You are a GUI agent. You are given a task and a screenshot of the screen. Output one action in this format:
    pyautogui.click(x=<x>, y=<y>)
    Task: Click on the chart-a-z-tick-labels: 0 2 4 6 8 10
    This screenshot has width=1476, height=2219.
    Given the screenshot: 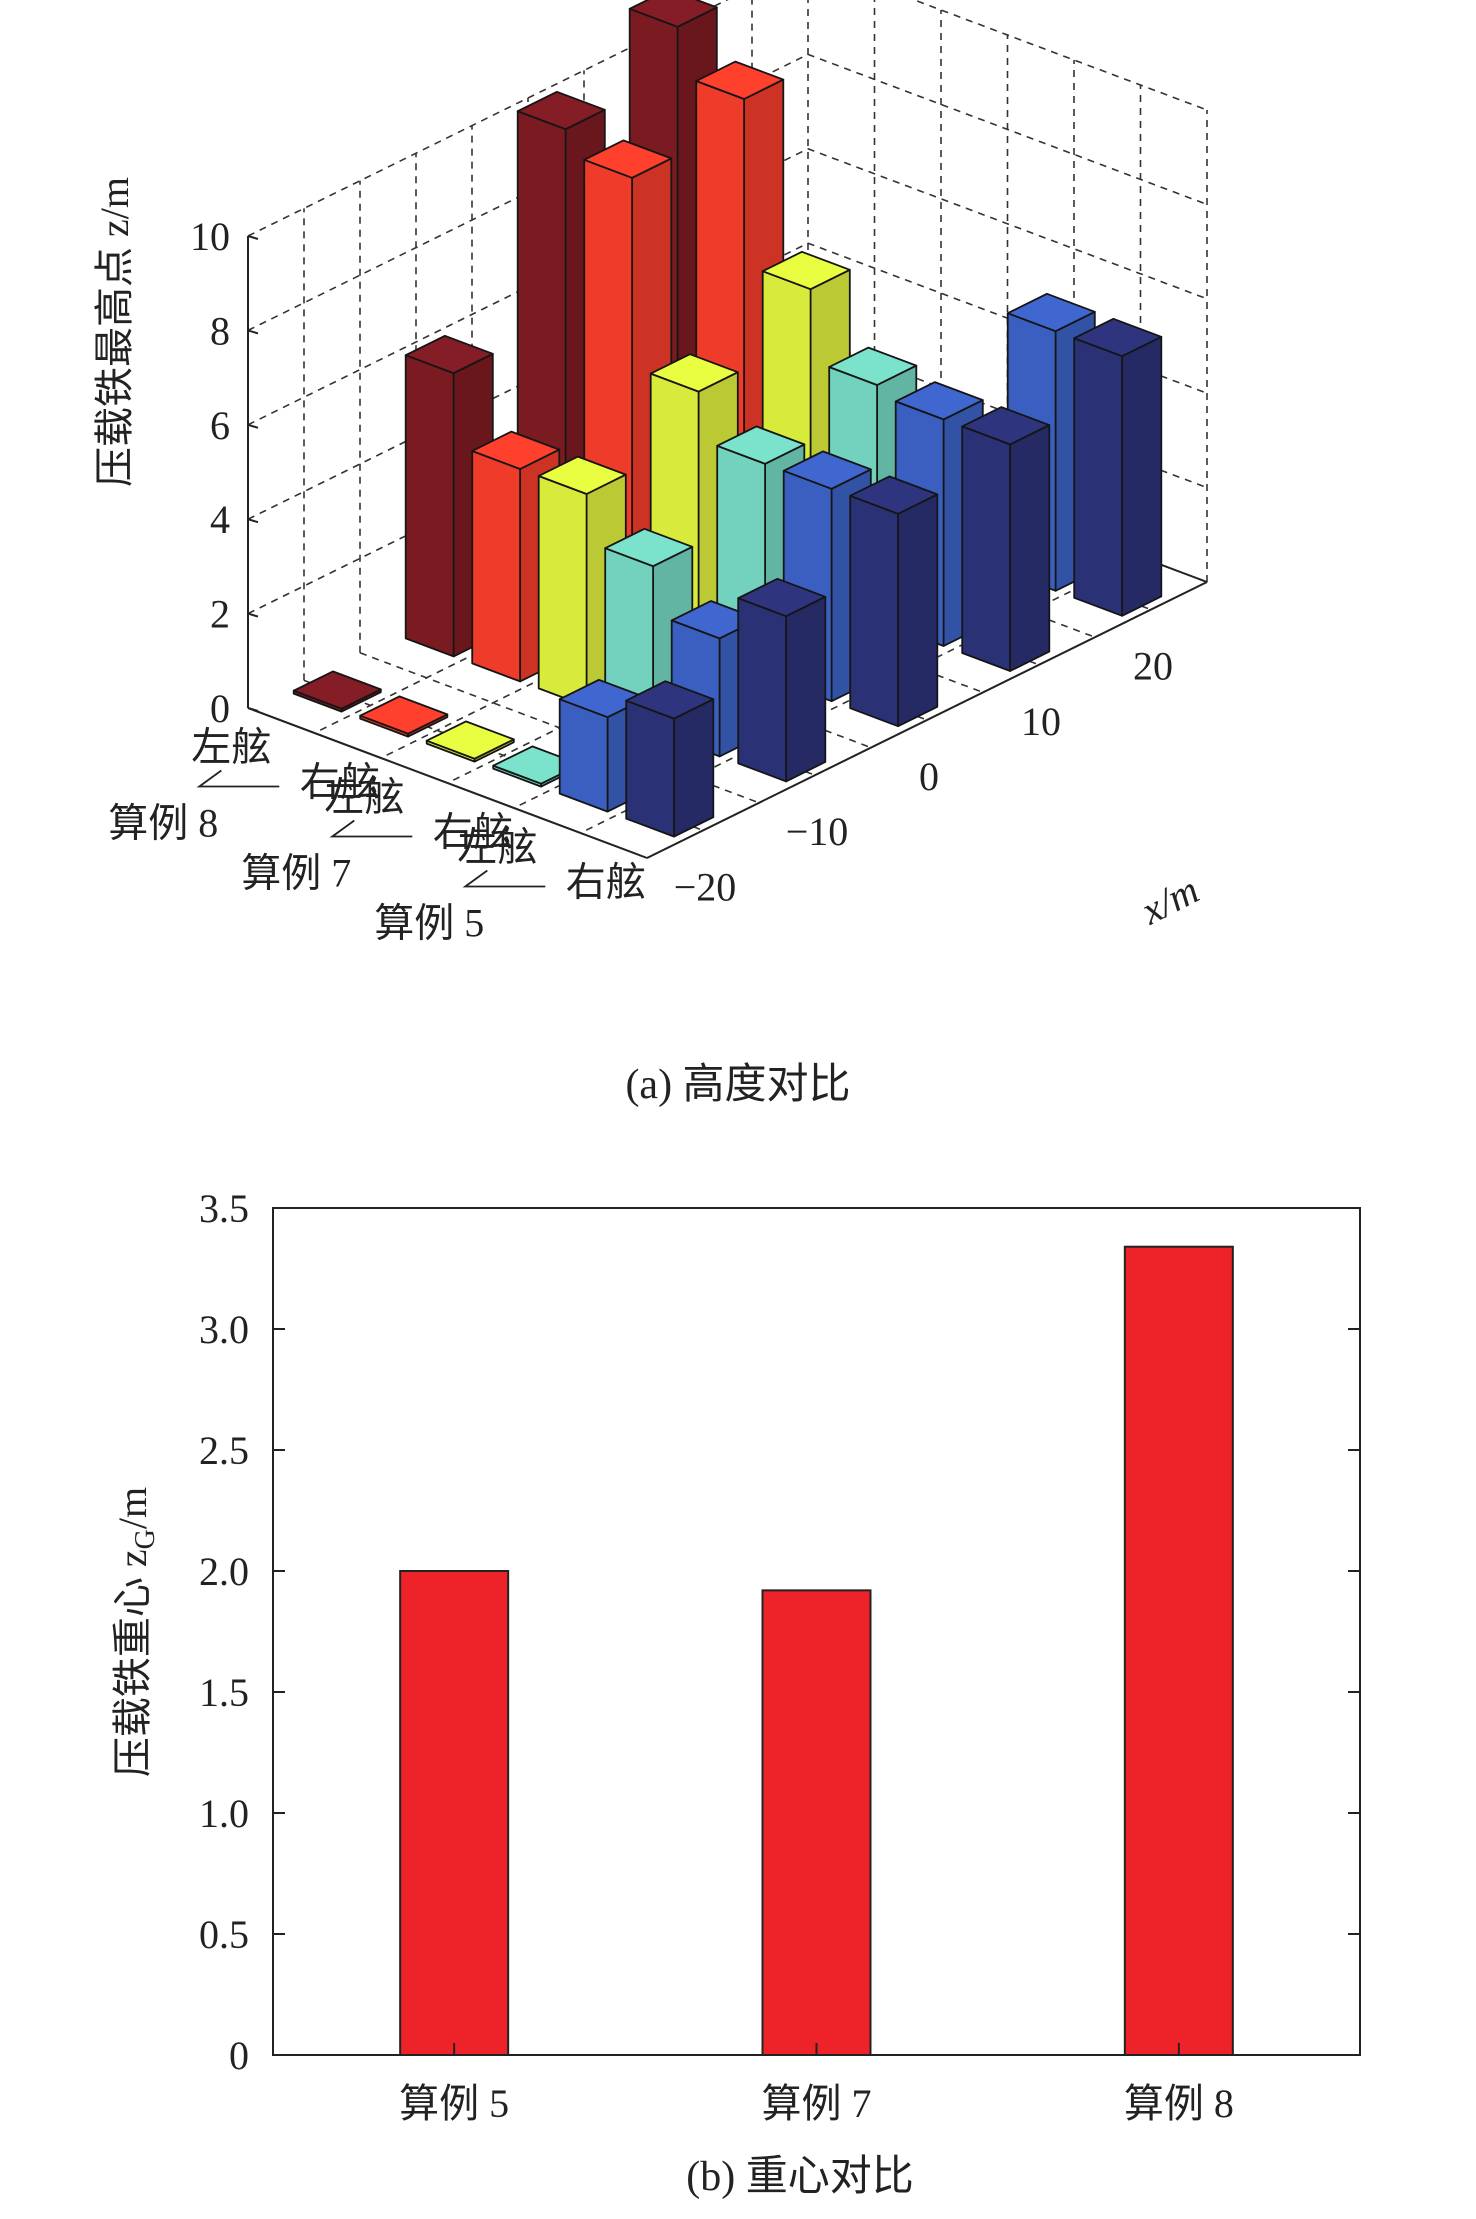 What is the action you would take?
    pyautogui.click(x=224, y=472)
    